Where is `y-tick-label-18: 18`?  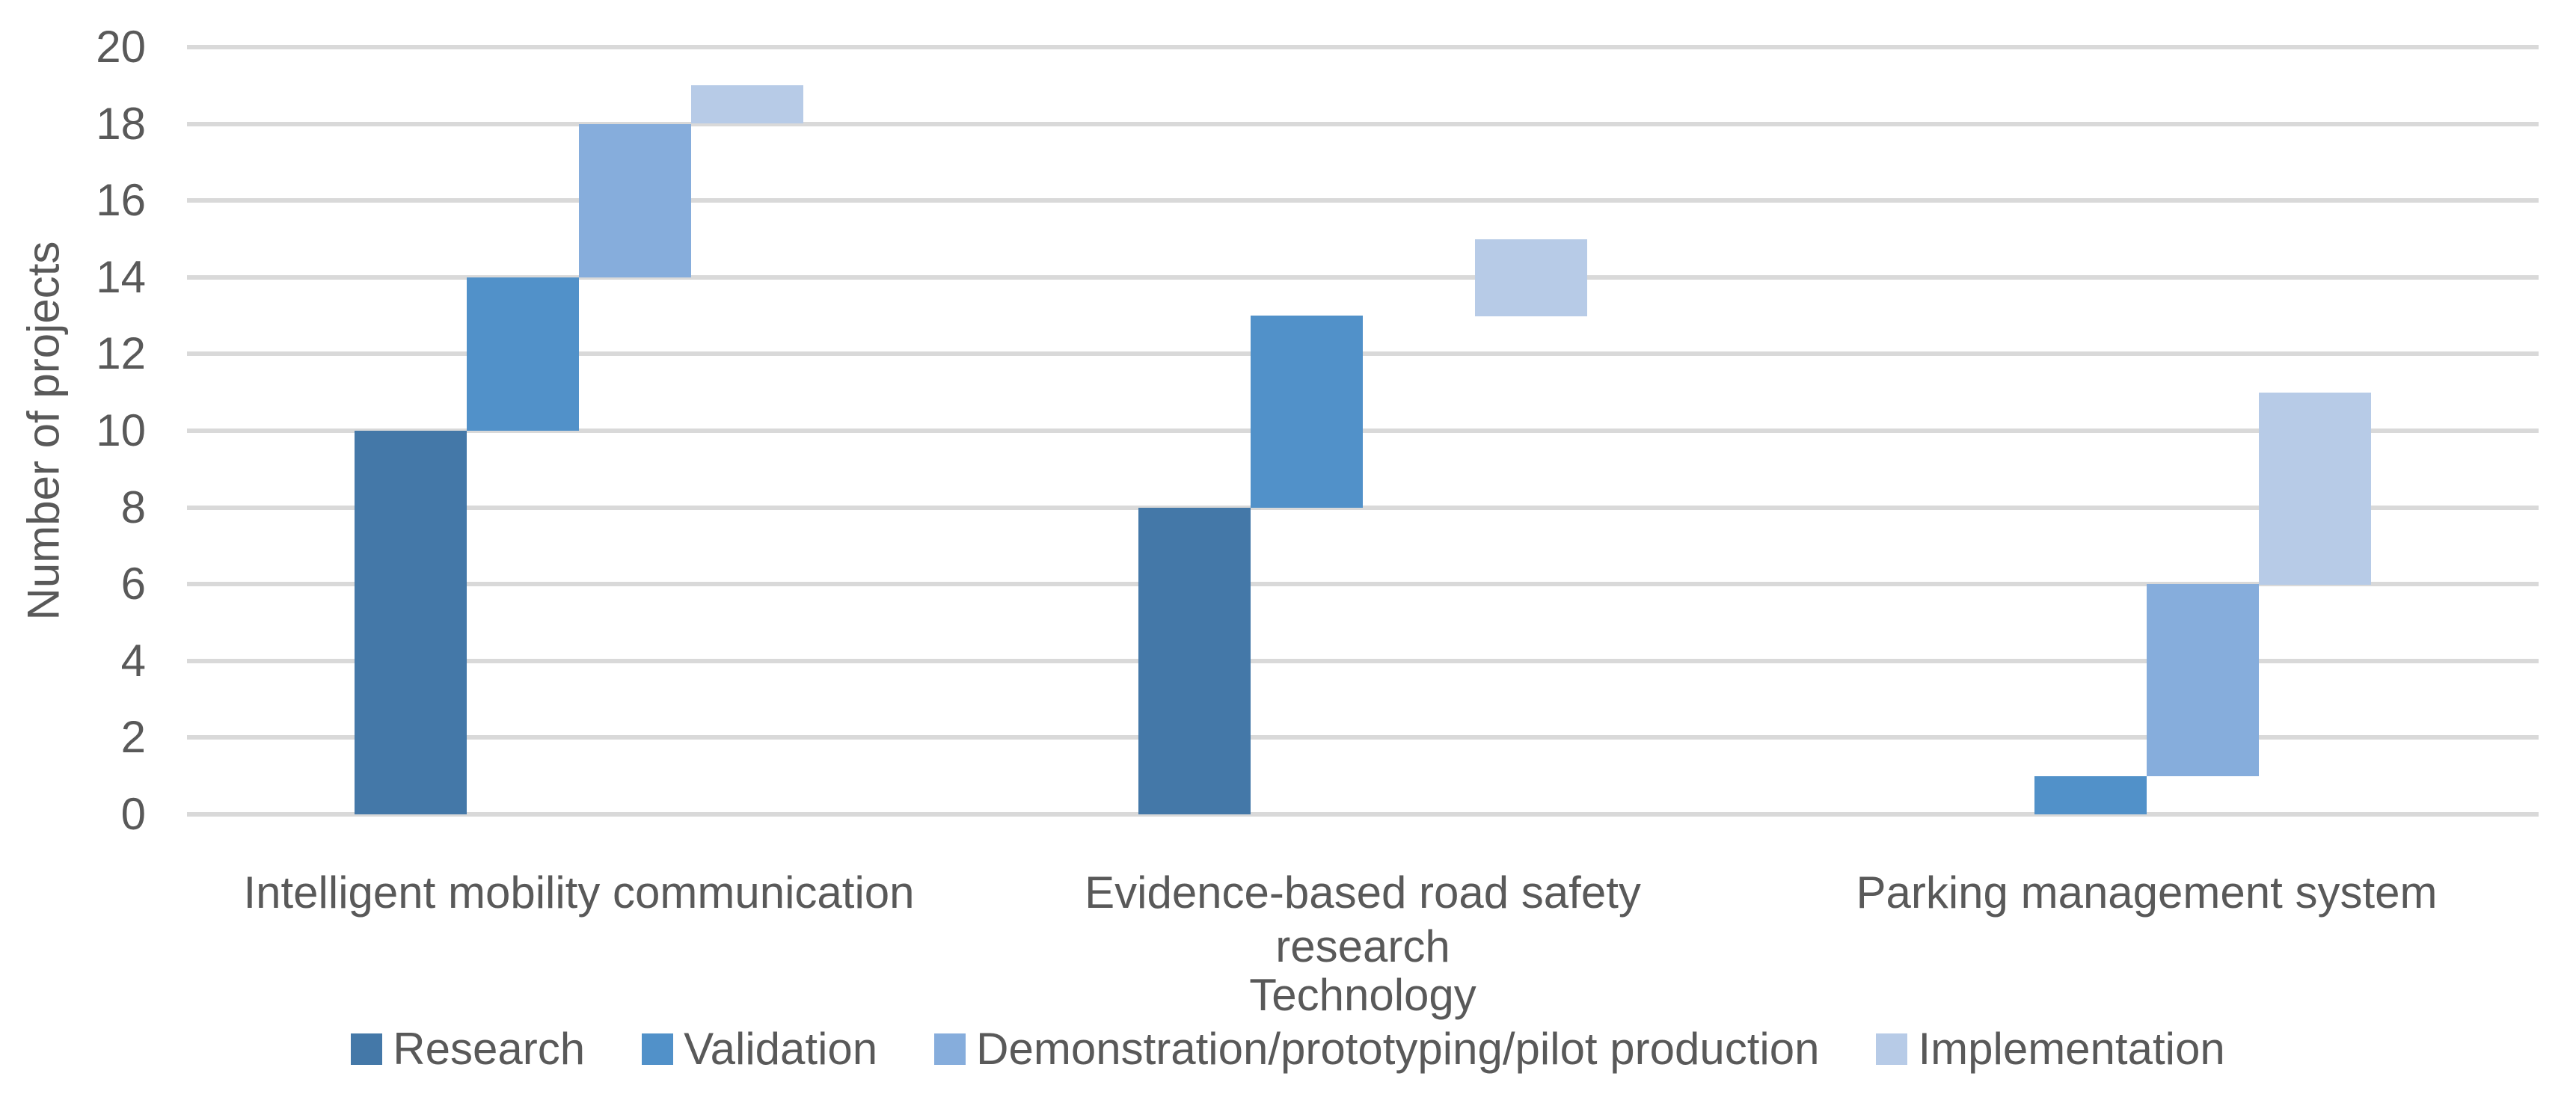
y-tick-label-18: 18 is located at coordinates (121, 123).